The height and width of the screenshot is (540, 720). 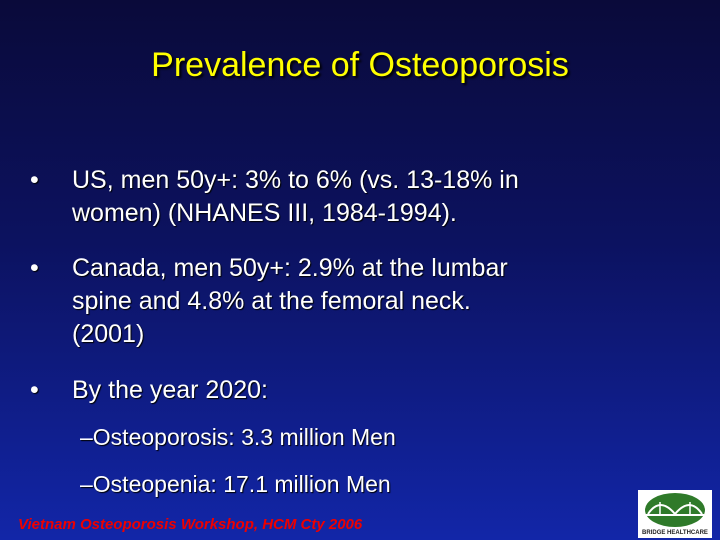 I want to click on sub-bullet: Osteopenia: 17.1 million Men, so click(x=235, y=484).